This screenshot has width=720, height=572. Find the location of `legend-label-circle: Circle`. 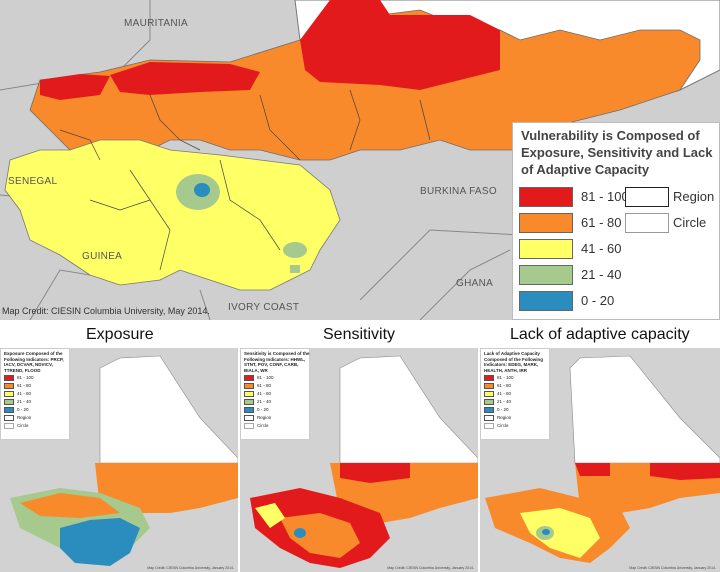

legend-label-circle: Circle is located at coordinates (690, 222).